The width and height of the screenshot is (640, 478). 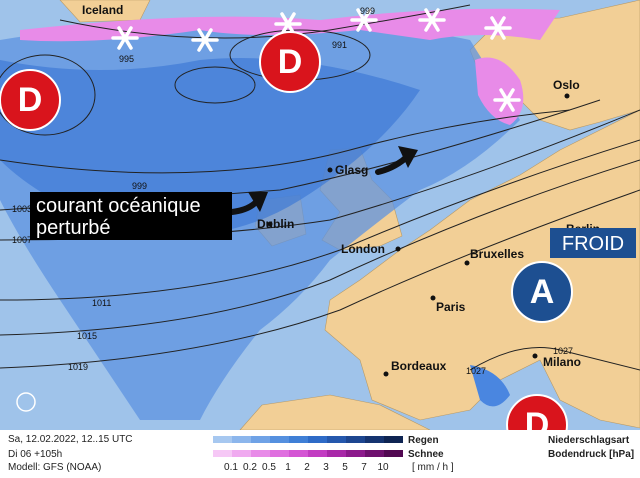 I want to click on isobar-label: 1015, so click(x=87, y=336).